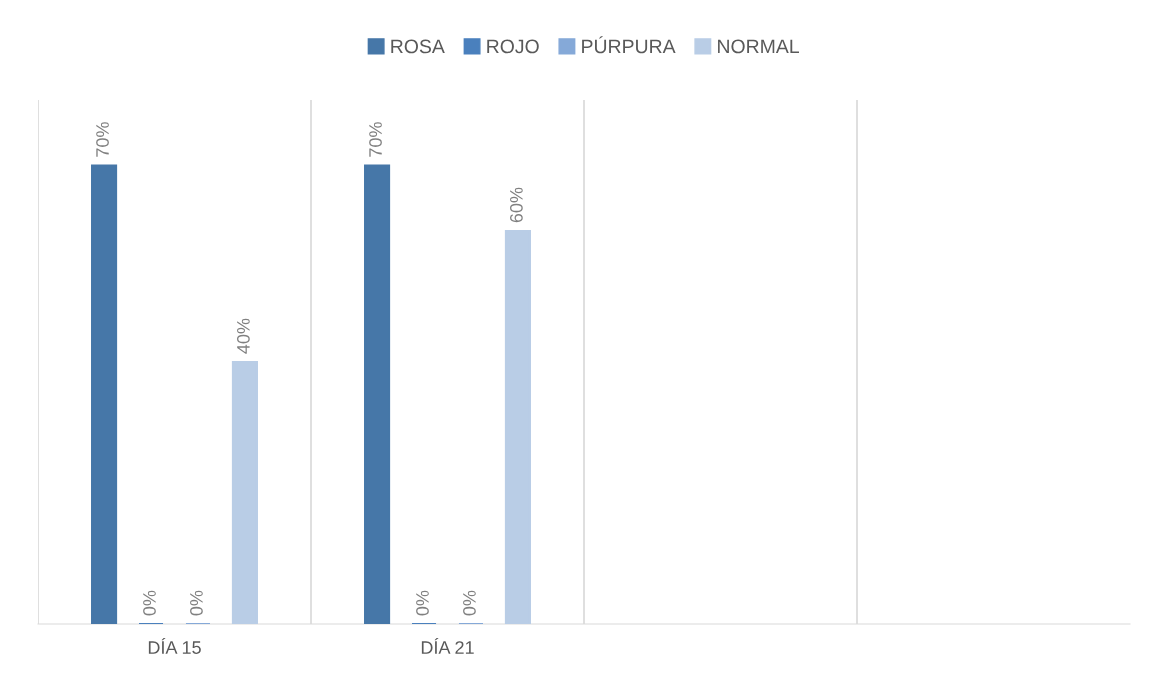  What do you see at coordinates (758, 46) in the screenshot?
I see `legend-label: NORMAL` at bounding box center [758, 46].